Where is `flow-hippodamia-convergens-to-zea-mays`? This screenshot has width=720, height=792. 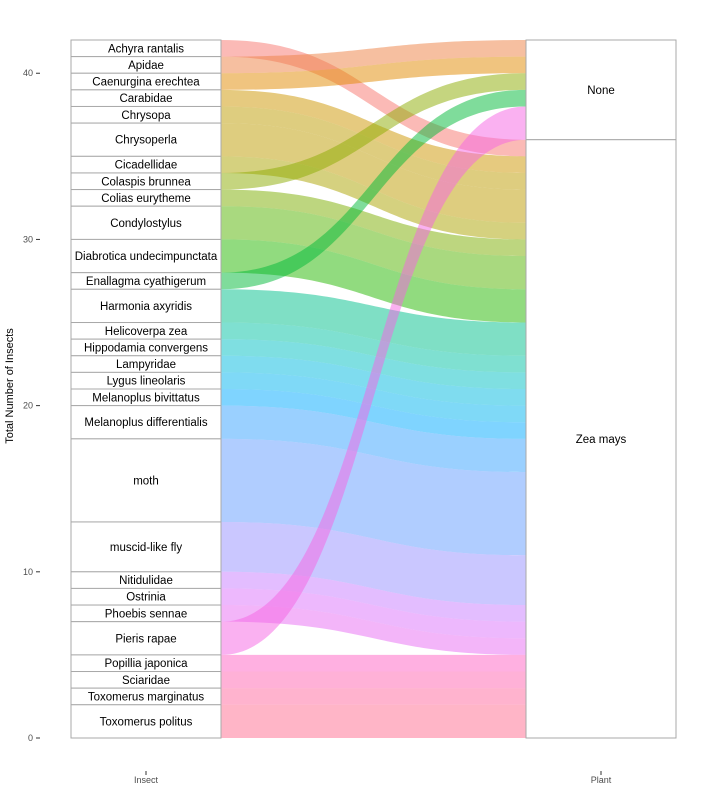 flow-hippodamia-convergens-to-zea-mays is located at coordinates (373, 364).